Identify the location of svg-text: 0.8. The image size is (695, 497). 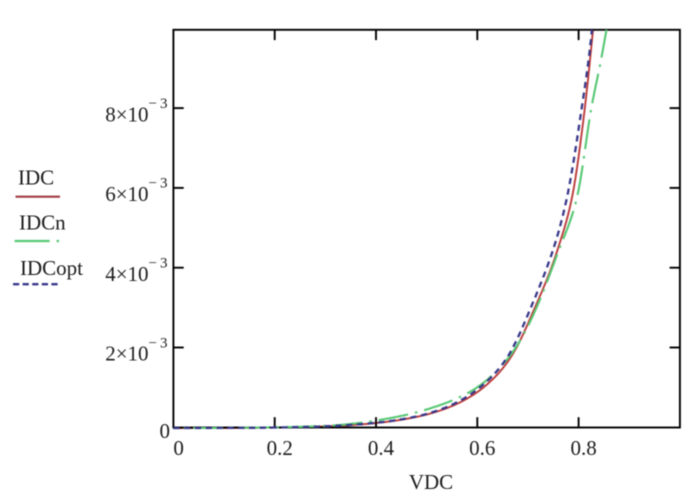
(583, 448).